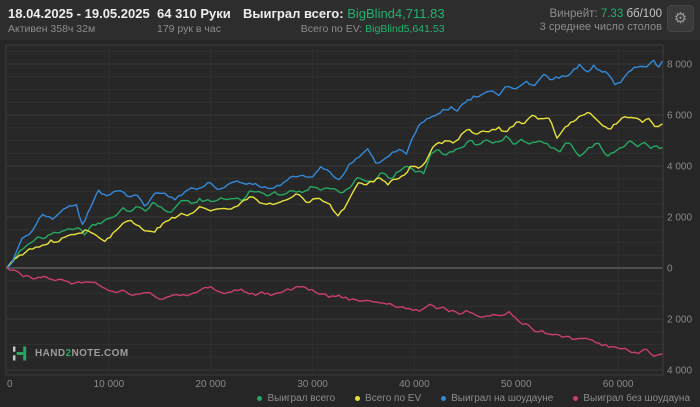 This screenshot has height=407, width=700. Describe the element at coordinates (52, 29) in the screenshot. I see `active-time: Активен 358ч 32м` at that location.